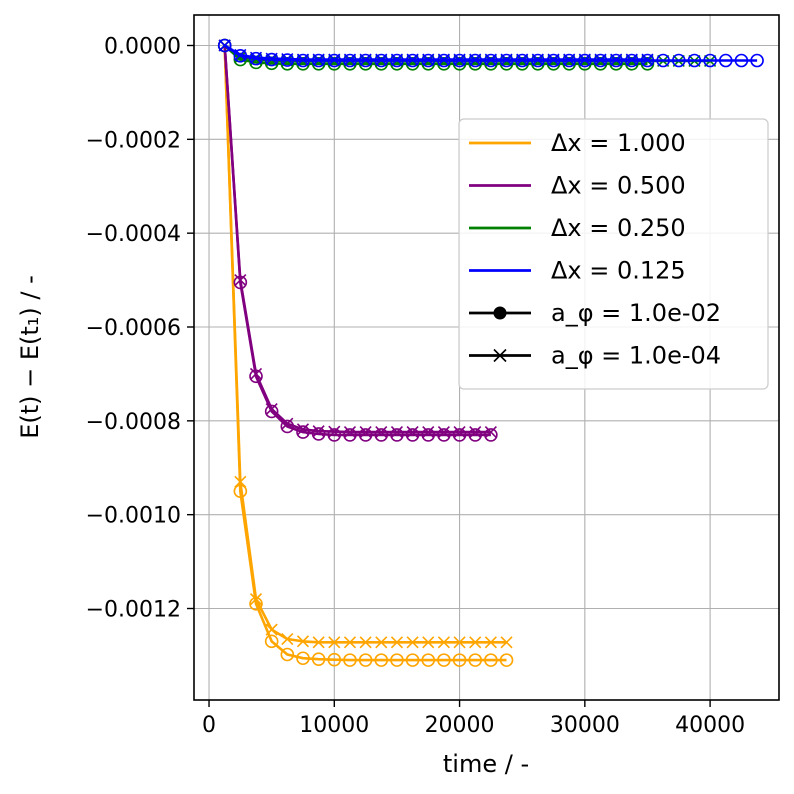  Describe the element at coordinates (133, 328) in the screenshot. I see `y-tick-label: −0.0006` at that location.